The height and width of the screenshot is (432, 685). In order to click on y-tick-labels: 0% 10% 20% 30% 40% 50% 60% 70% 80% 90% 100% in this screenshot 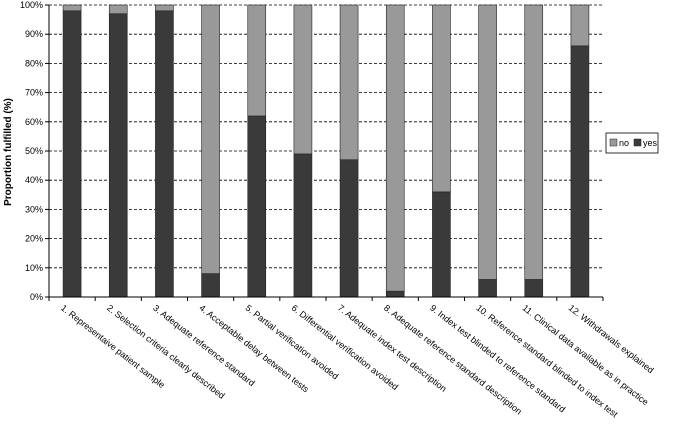, I will do `click(31, 151)`.